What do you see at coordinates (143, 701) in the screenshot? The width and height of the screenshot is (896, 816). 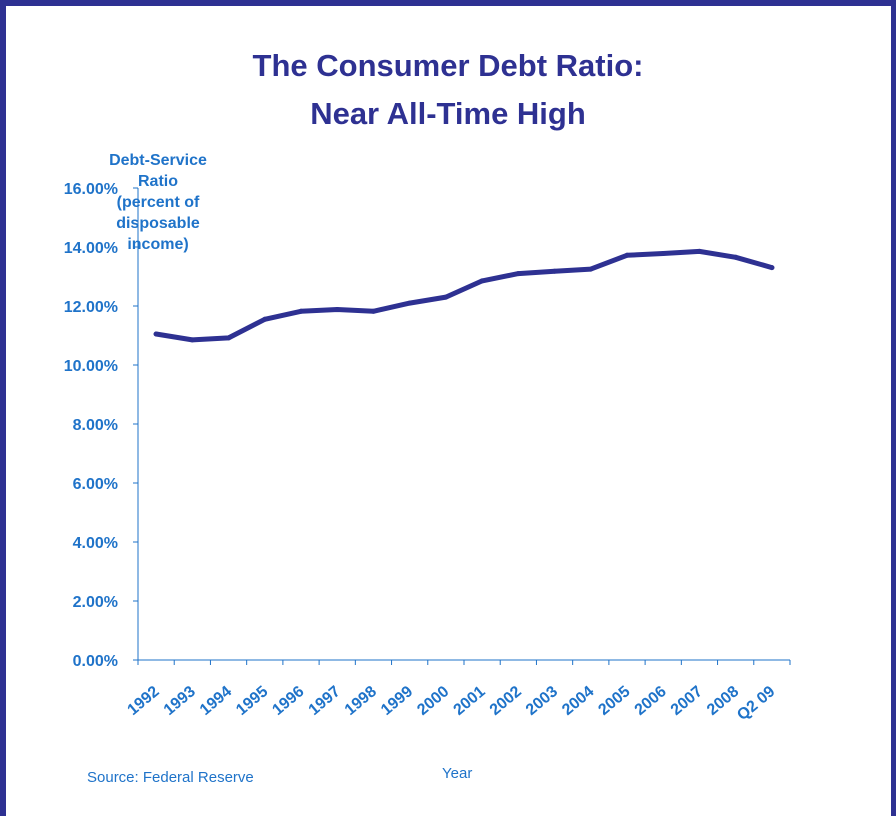 I see `x-tick-label: 1992` at bounding box center [143, 701].